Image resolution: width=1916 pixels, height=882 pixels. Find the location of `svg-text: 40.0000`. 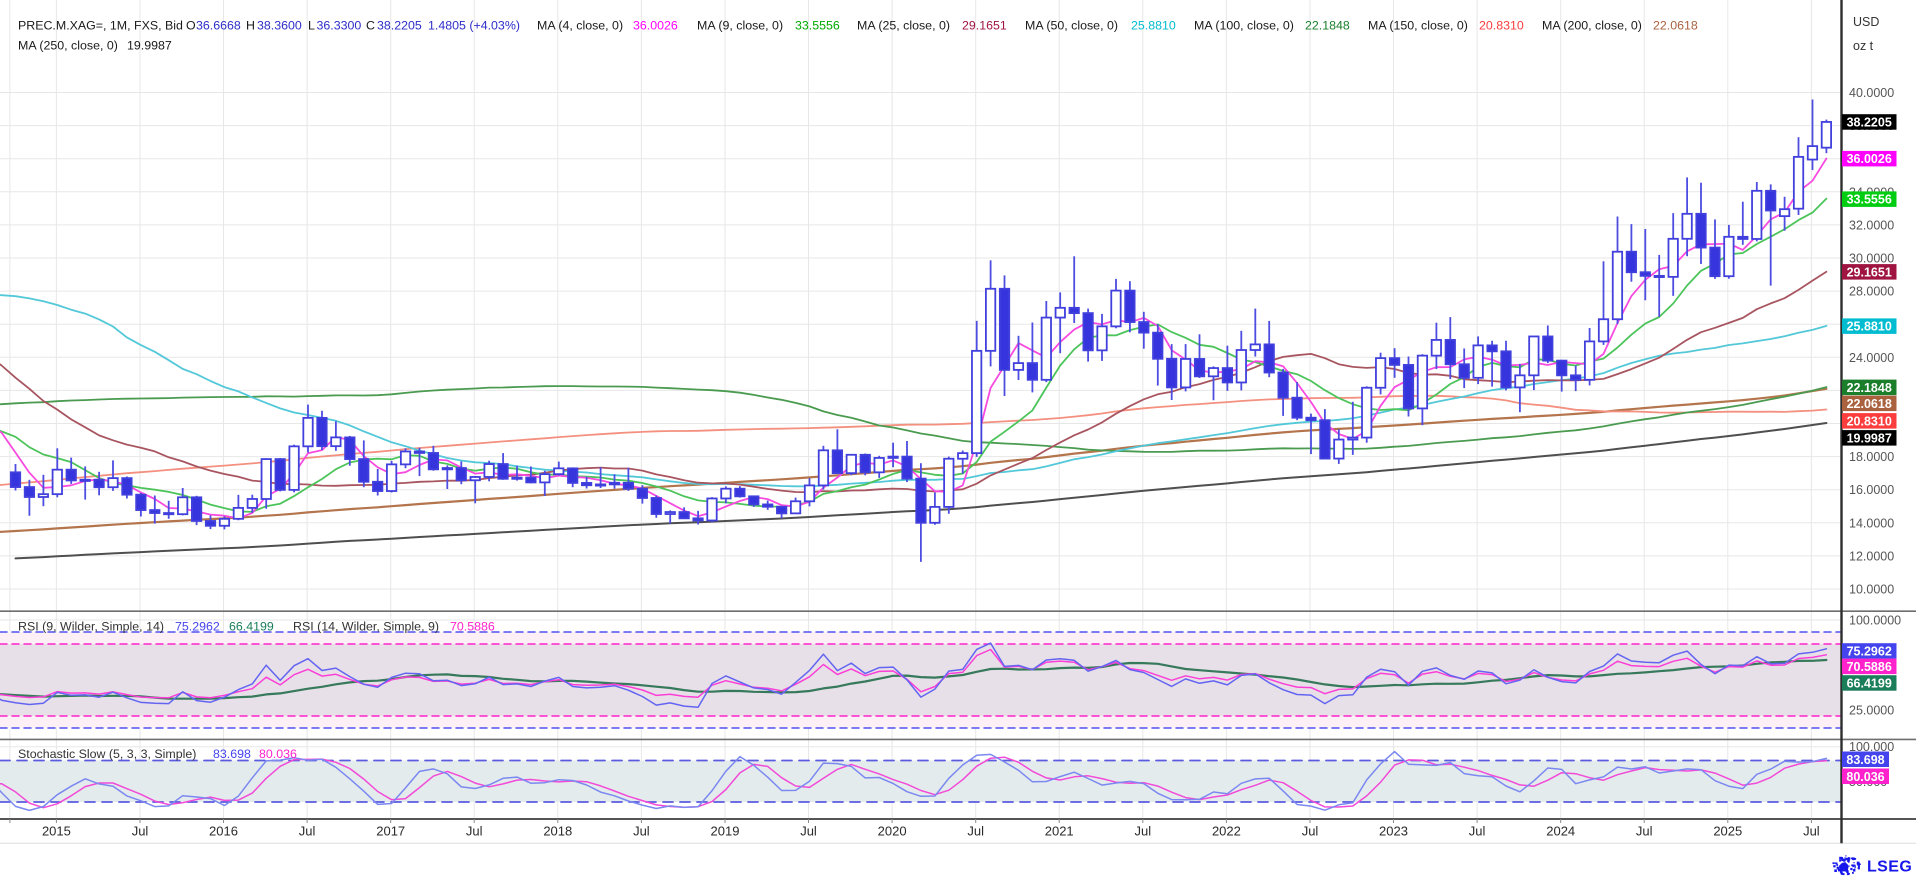

svg-text: 40.0000 is located at coordinates (1871, 93).